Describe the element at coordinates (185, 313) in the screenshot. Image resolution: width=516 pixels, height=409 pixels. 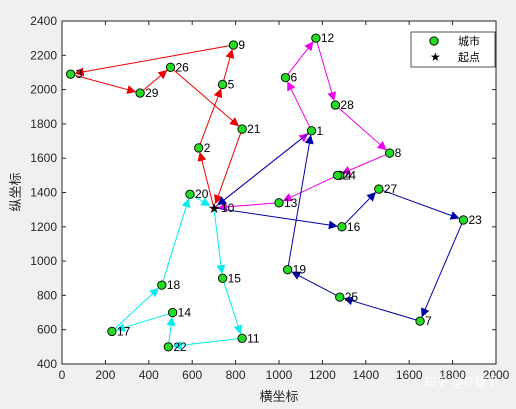
I see `city-label: 14` at that location.